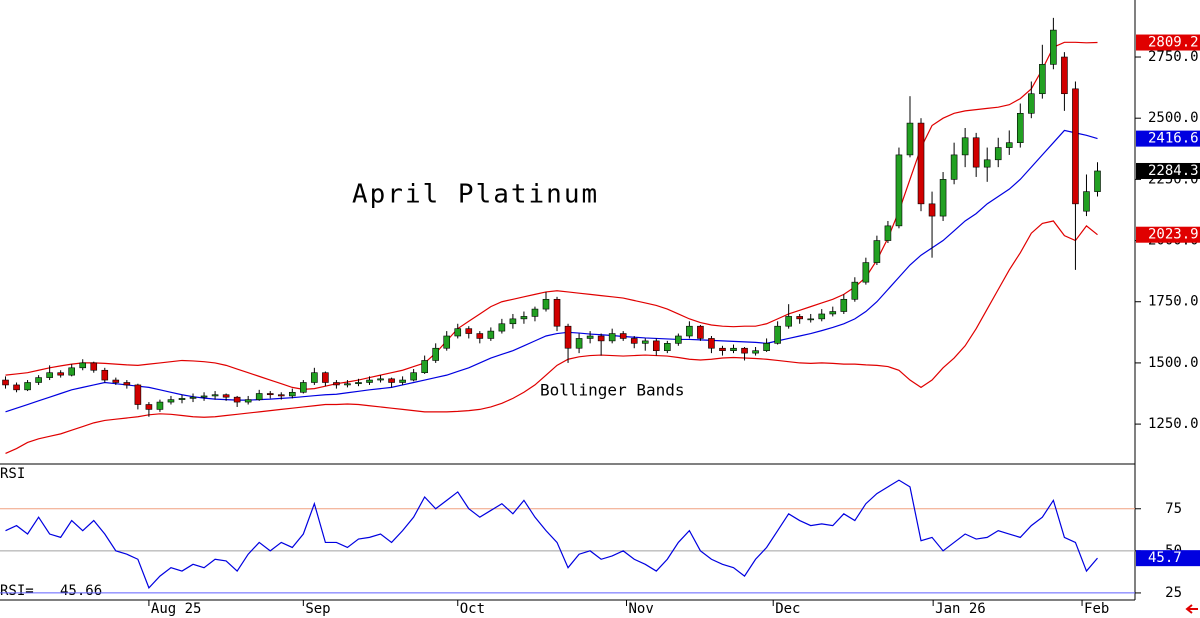 This screenshot has height=618, width=1200. What do you see at coordinates (1096, 609) in the screenshot?
I see `x-tick-label: Feb` at bounding box center [1096, 609].